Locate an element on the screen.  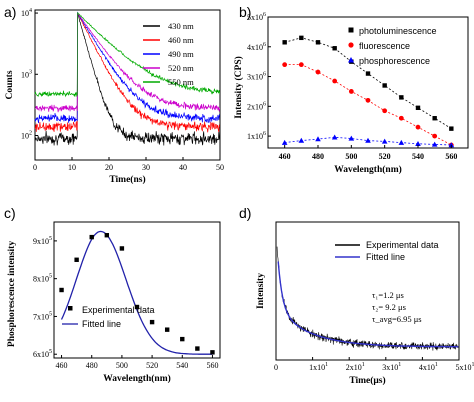
panel-c-xtick-label: 560 is located at coordinates (212, 365).